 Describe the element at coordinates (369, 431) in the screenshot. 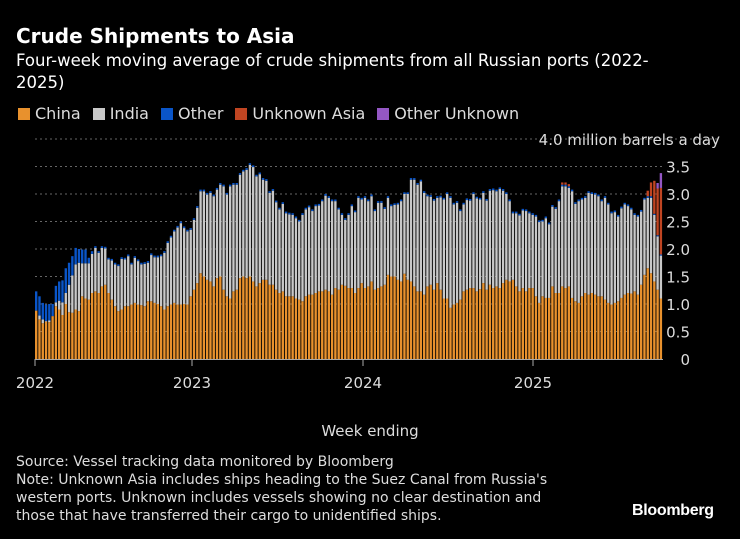

I see `x-axis-label: Week ending` at that location.